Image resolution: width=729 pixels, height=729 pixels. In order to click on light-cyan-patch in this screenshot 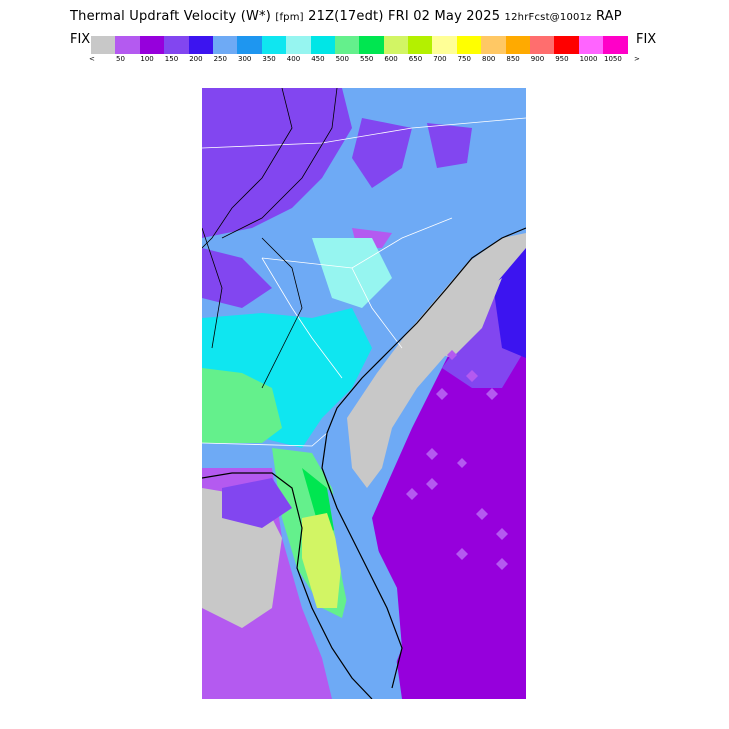, I will do `click(352, 273)`.